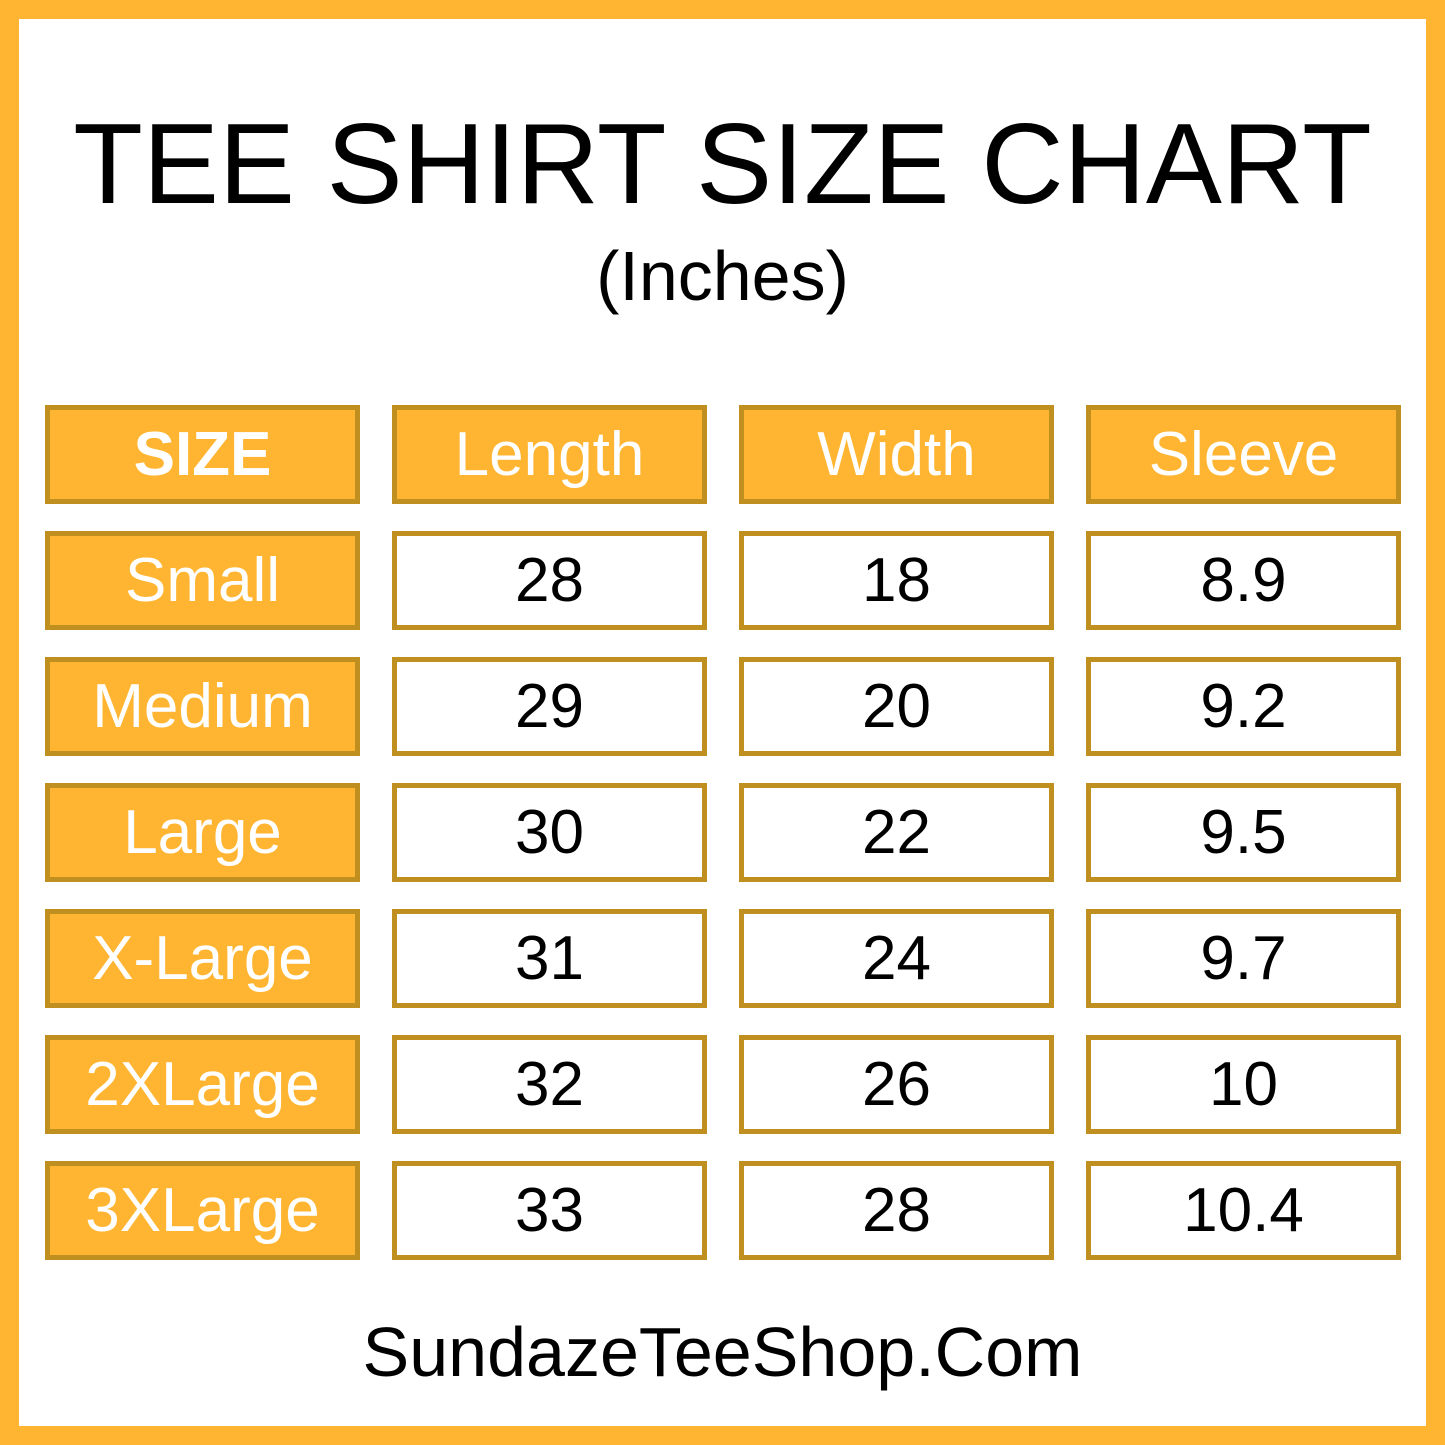 The height and width of the screenshot is (1445, 1445). Describe the element at coordinates (1243, 580) in the screenshot. I see `cell-sleeve: 8.9` at that location.